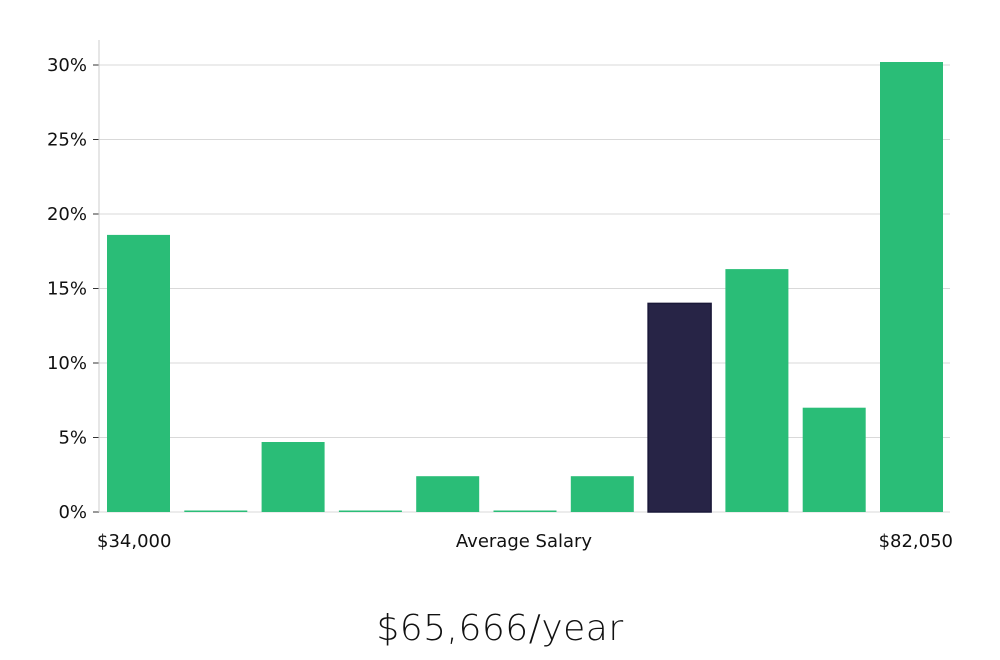 Image resolution: width=1000 pixels, height=660 pixels. I want to click on y-tick-label: 30%, so click(67, 65).